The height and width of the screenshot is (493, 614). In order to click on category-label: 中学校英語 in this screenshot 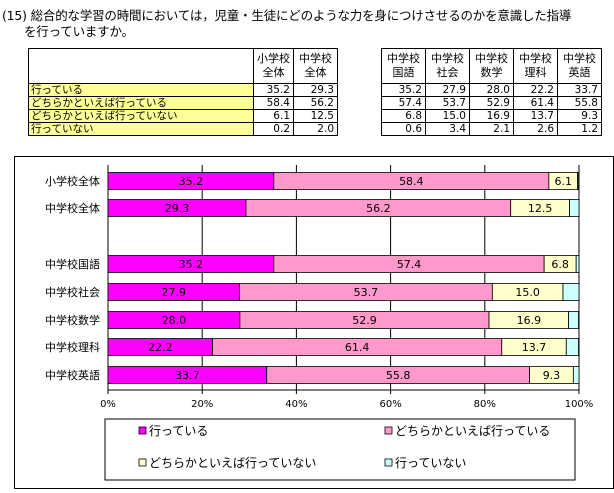, I will do `click(72, 375)`.